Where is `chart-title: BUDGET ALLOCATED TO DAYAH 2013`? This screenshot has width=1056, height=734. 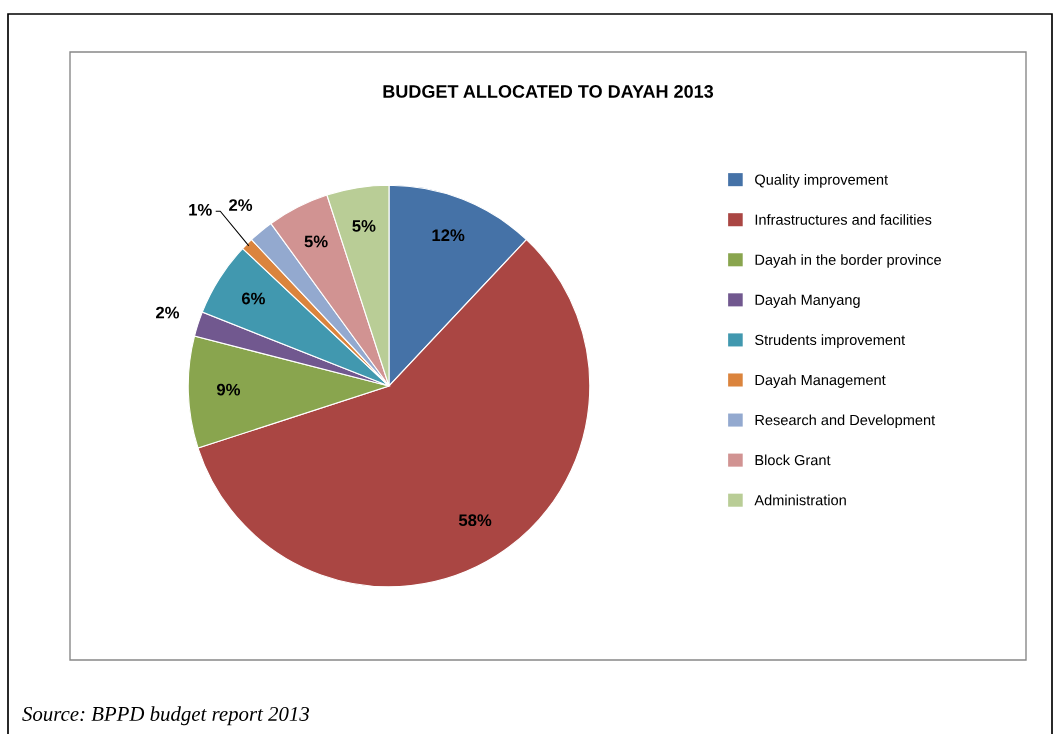 chart-title: BUDGET ALLOCATED TO DAYAH 2013 is located at coordinates (548, 91).